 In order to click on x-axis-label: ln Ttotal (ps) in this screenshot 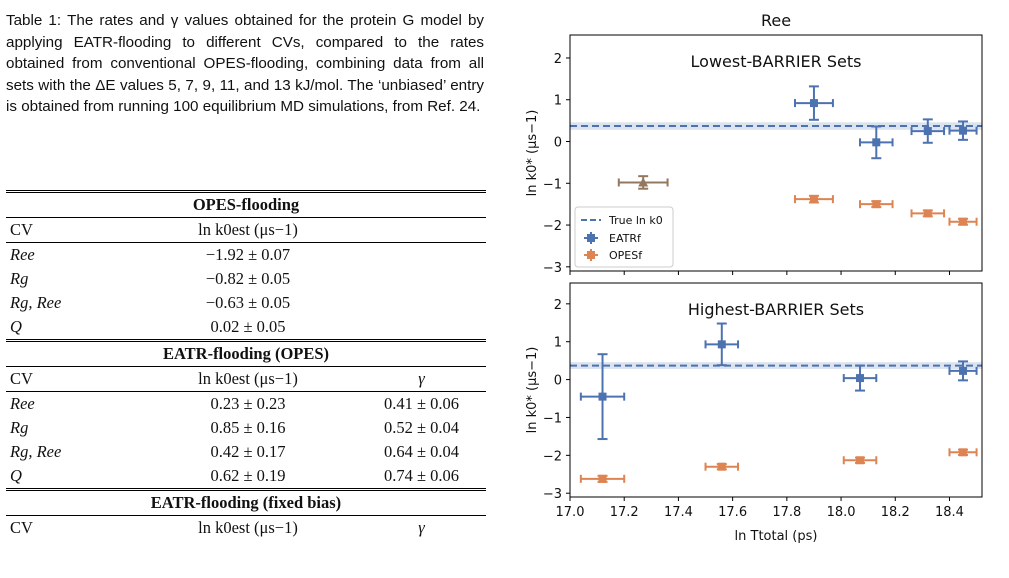, I will do `click(776, 536)`.